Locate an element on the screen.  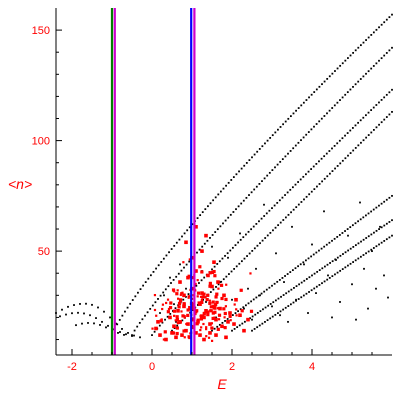
y-tick-label: 150 is located at coordinates (41, 31).